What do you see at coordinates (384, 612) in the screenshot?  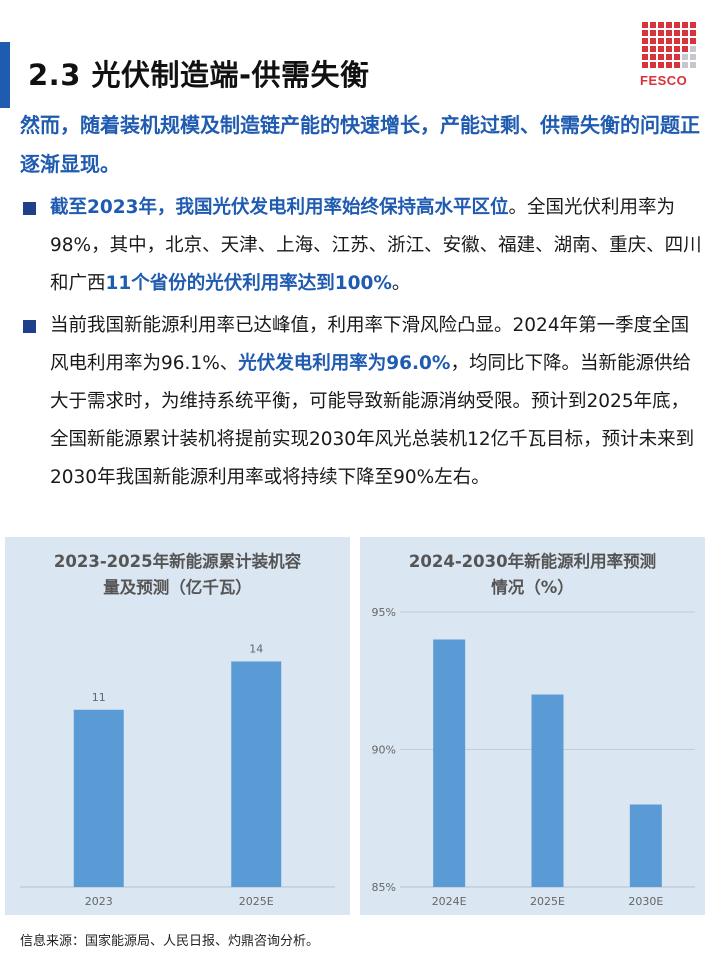 I see `y-tick-label: 95%` at bounding box center [384, 612].